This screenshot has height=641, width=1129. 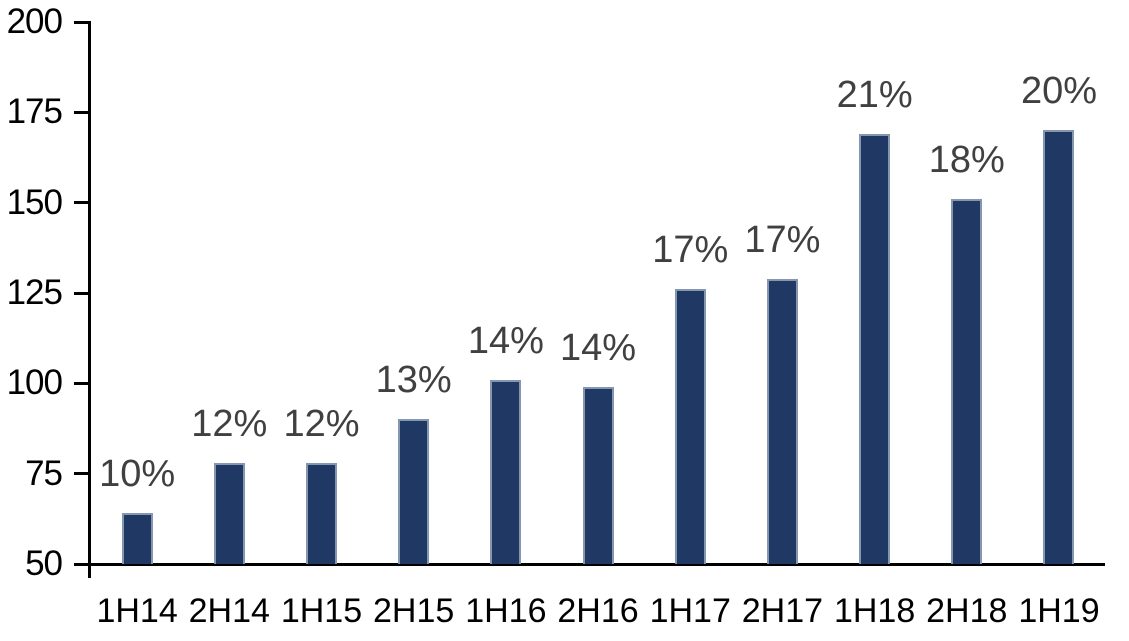 I want to click on bar-slot: 13%, so click(x=414, y=293).